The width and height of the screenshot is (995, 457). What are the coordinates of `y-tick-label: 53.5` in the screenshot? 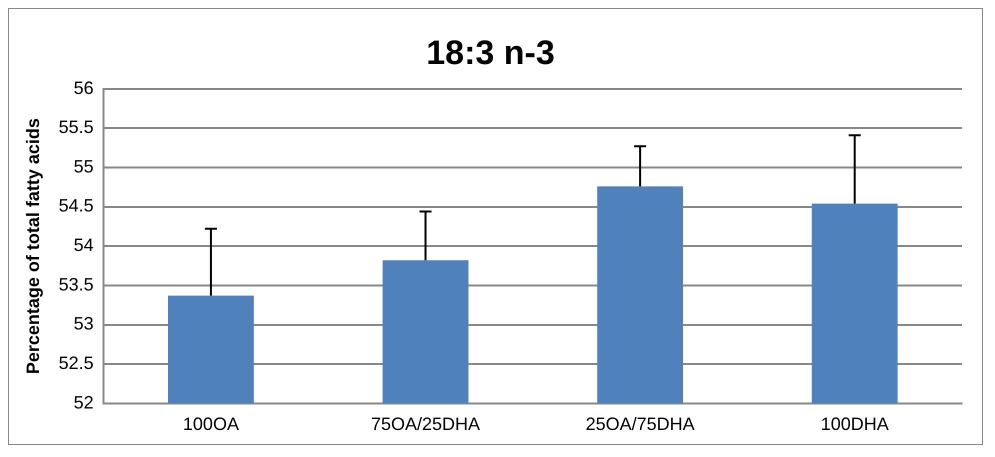 It's located at (76, 284).